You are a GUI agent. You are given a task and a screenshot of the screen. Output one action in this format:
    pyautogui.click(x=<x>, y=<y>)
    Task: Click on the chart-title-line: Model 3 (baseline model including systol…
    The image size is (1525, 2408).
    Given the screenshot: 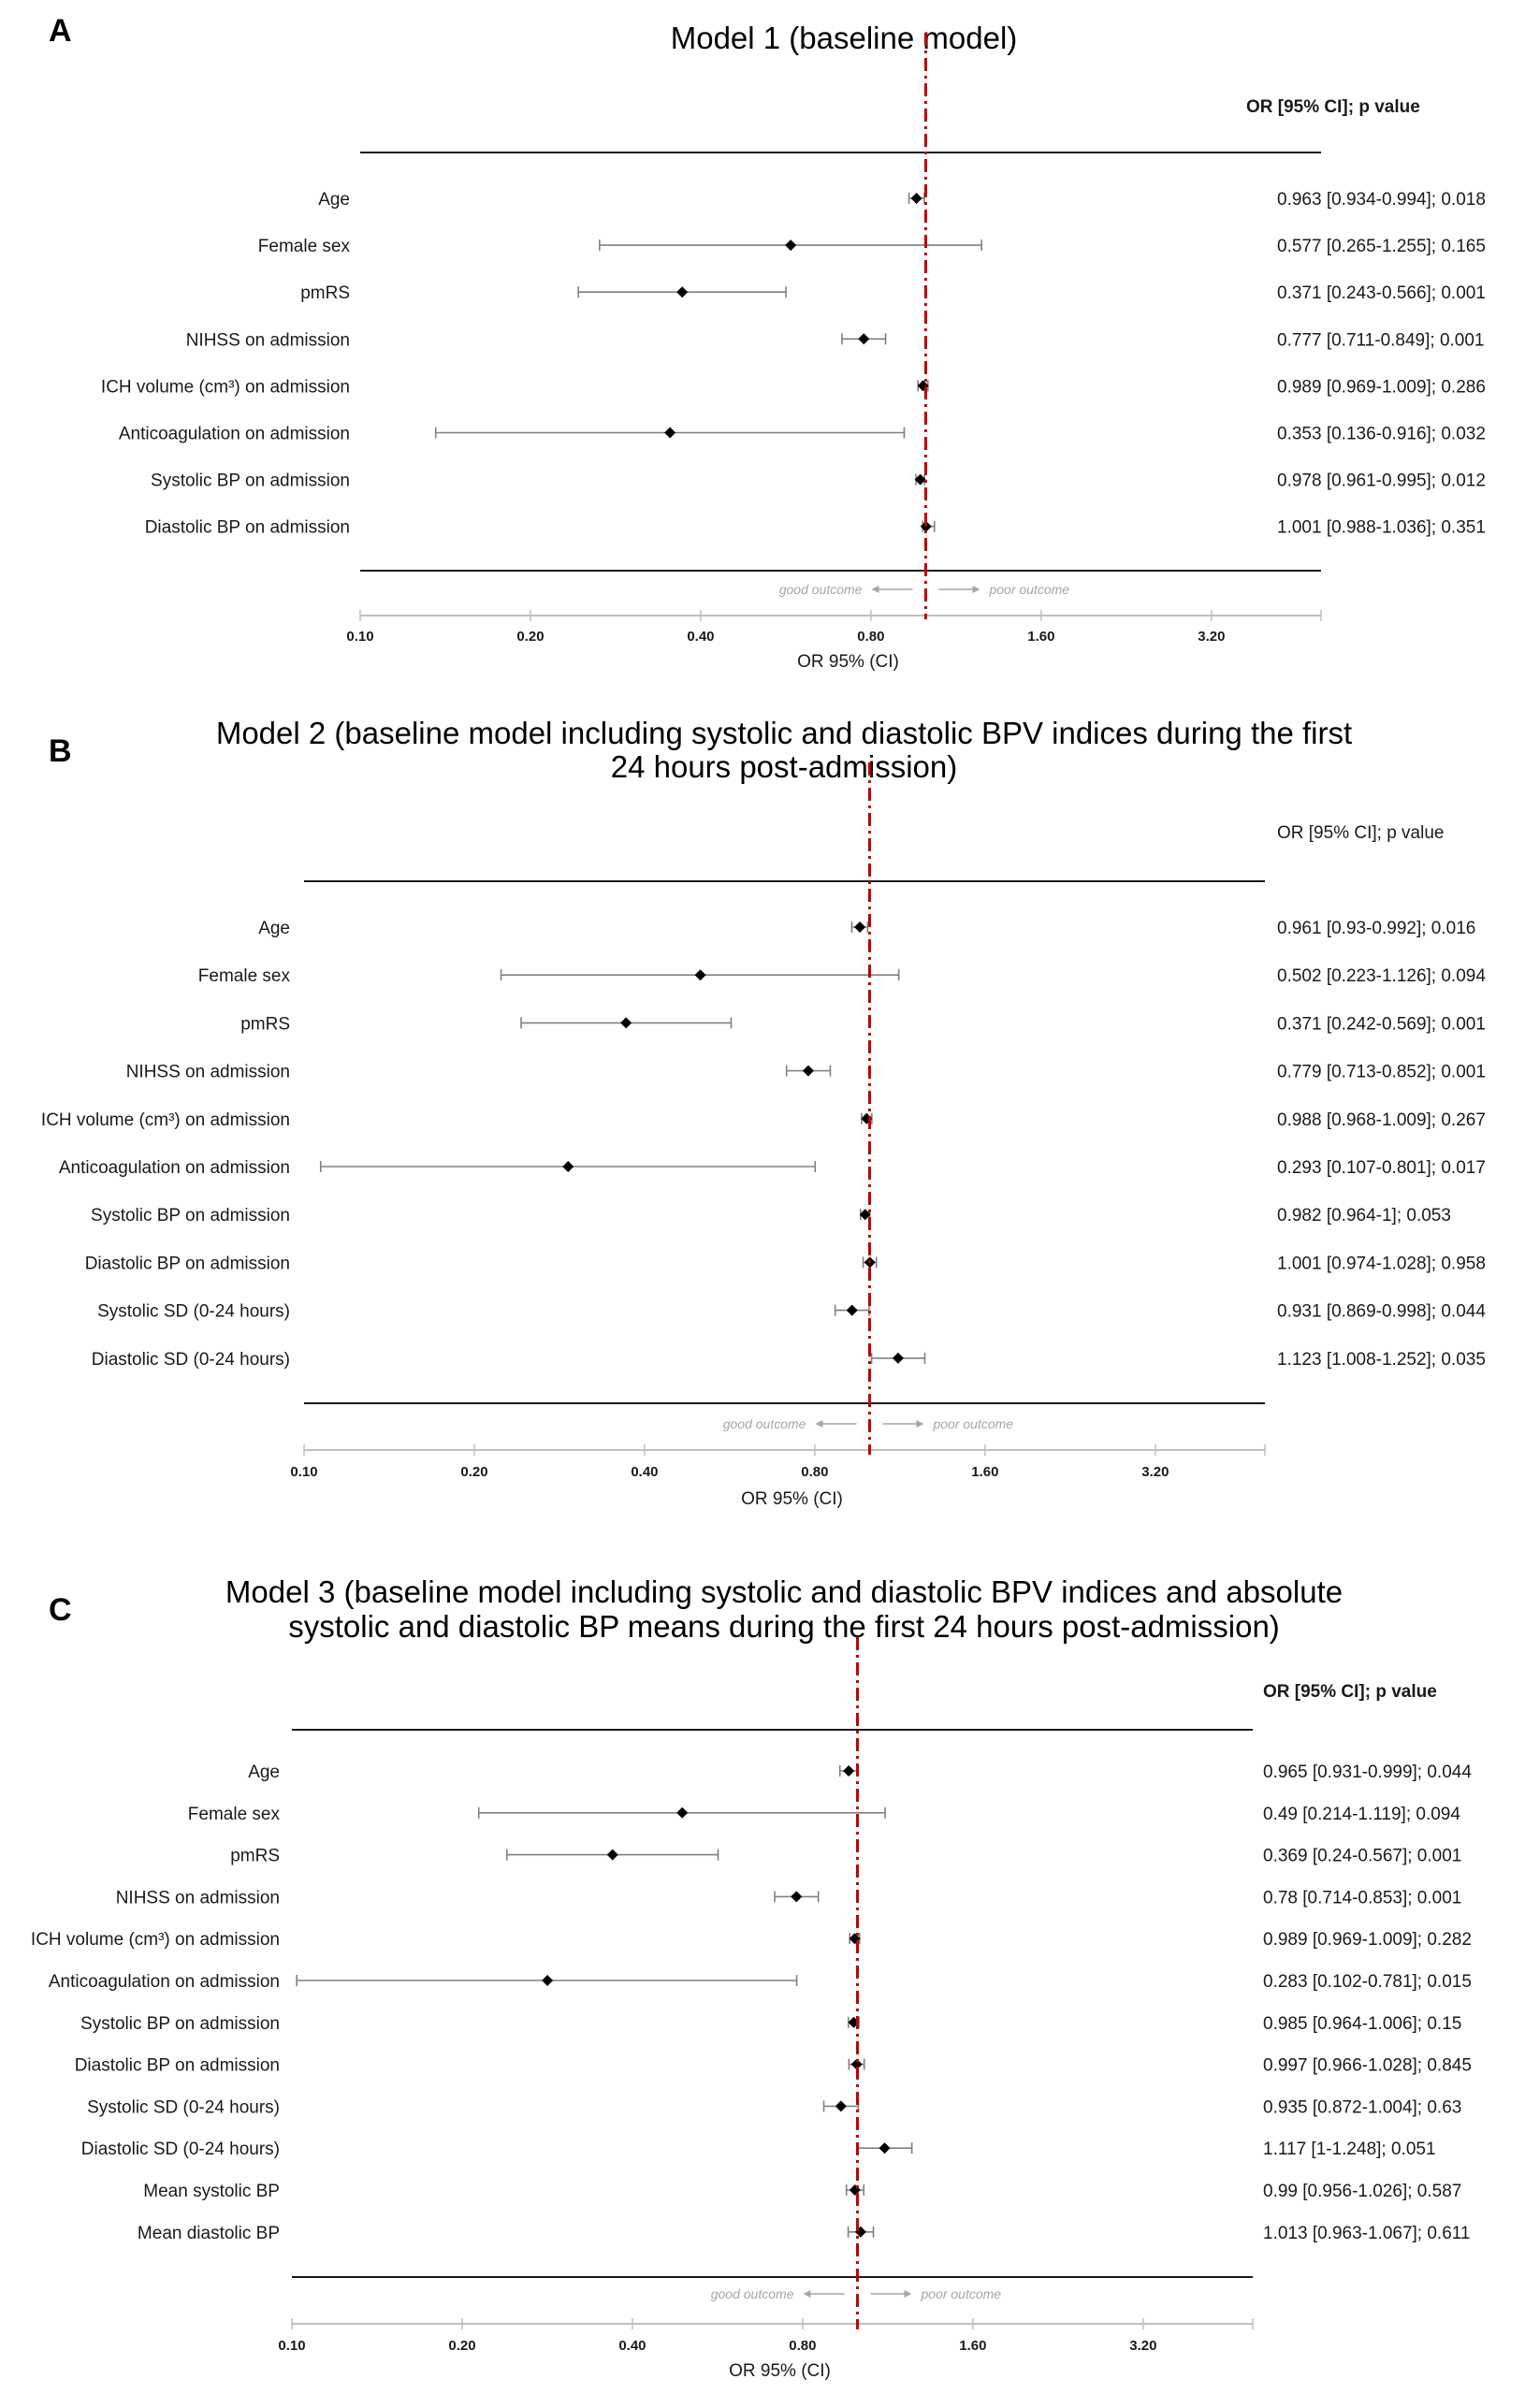 What is the action you would take?
    pyautogui.click(x=784, y=1592)
    